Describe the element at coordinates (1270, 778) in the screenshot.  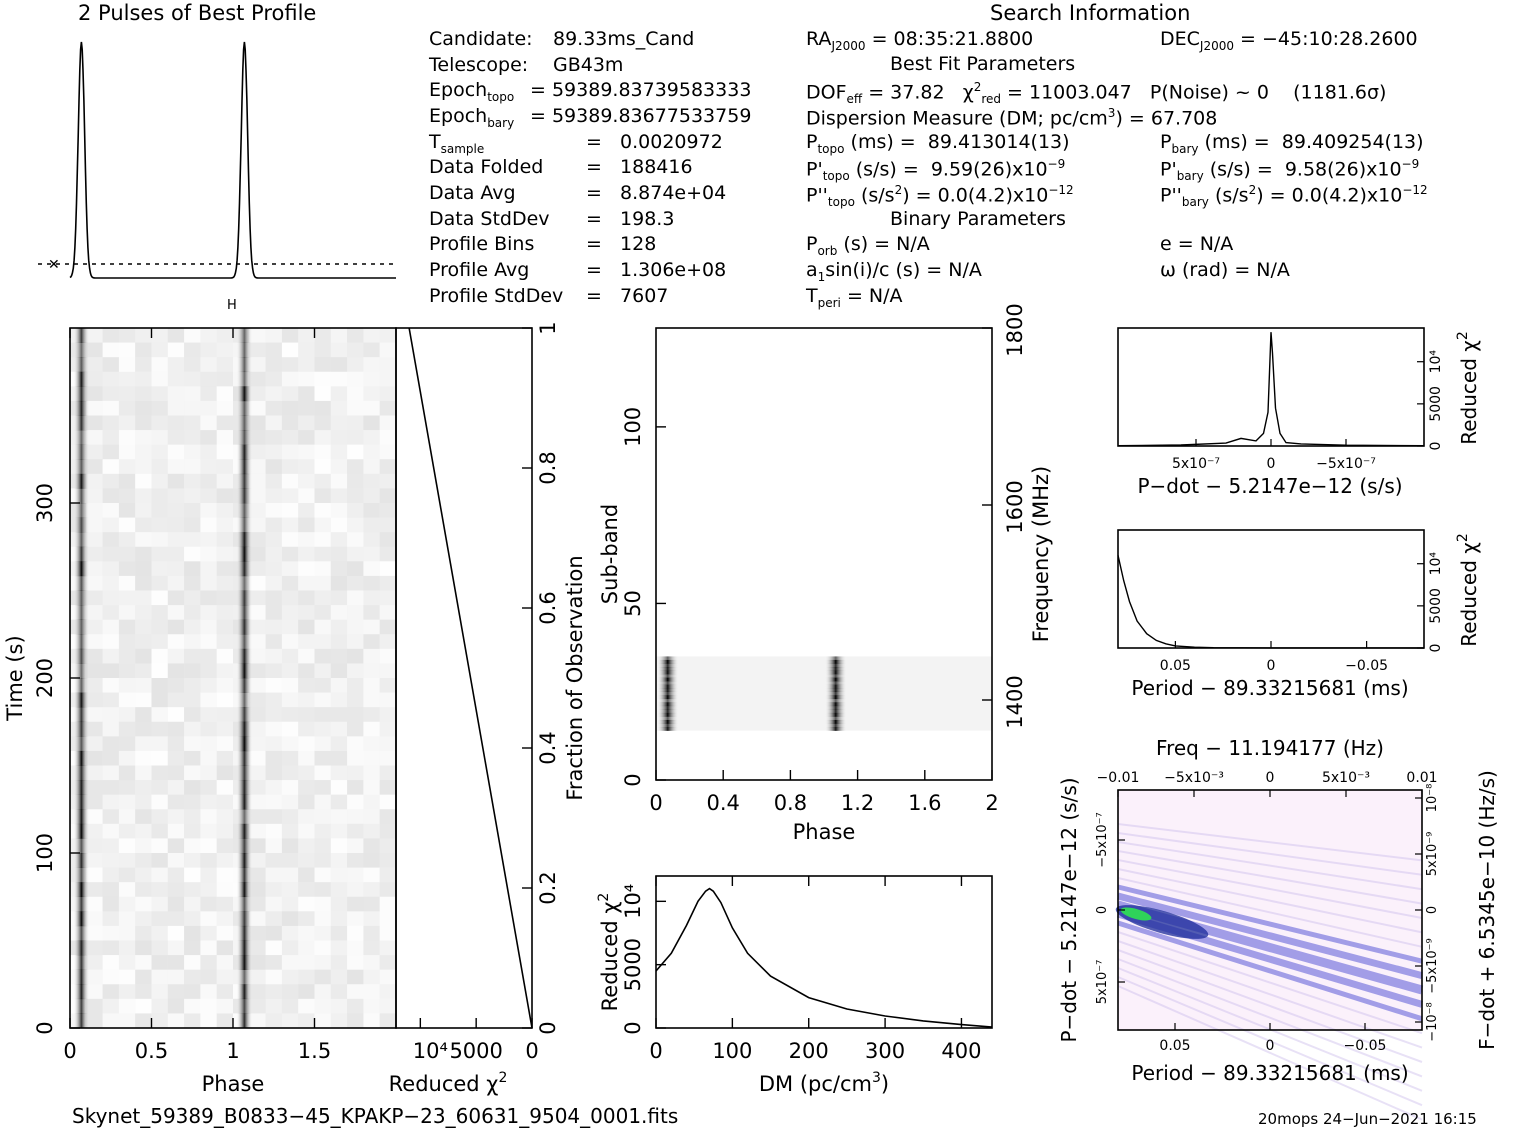
I see `top-tick-label: 0` at that location.